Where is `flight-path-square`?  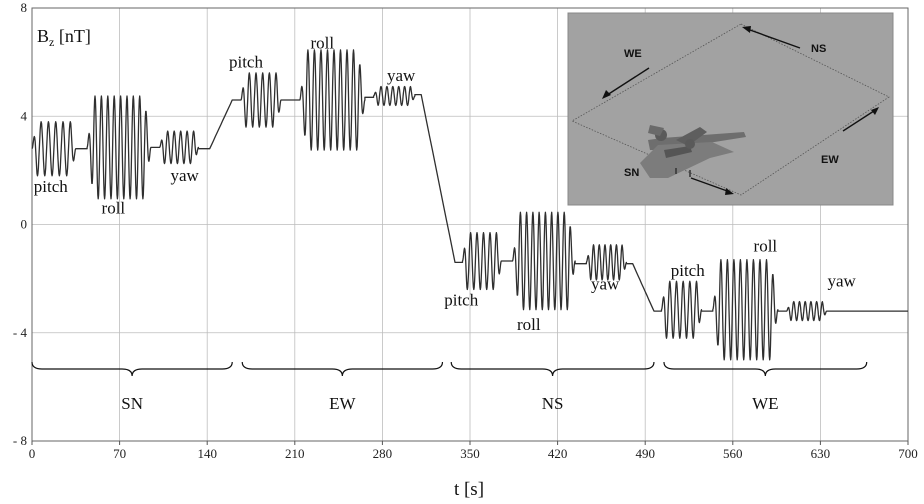 flight-path-square is located at coordinates (730, 109).